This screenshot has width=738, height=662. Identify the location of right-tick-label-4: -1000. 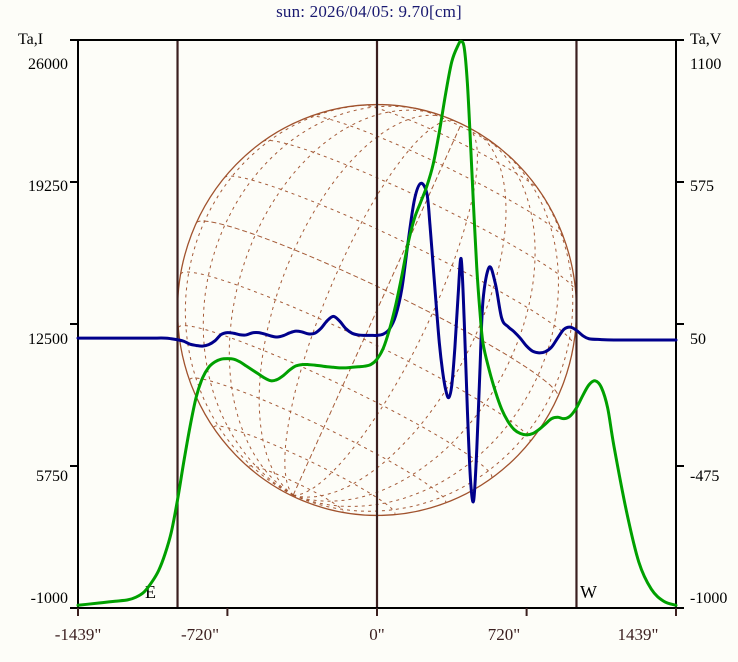
(709, 598).